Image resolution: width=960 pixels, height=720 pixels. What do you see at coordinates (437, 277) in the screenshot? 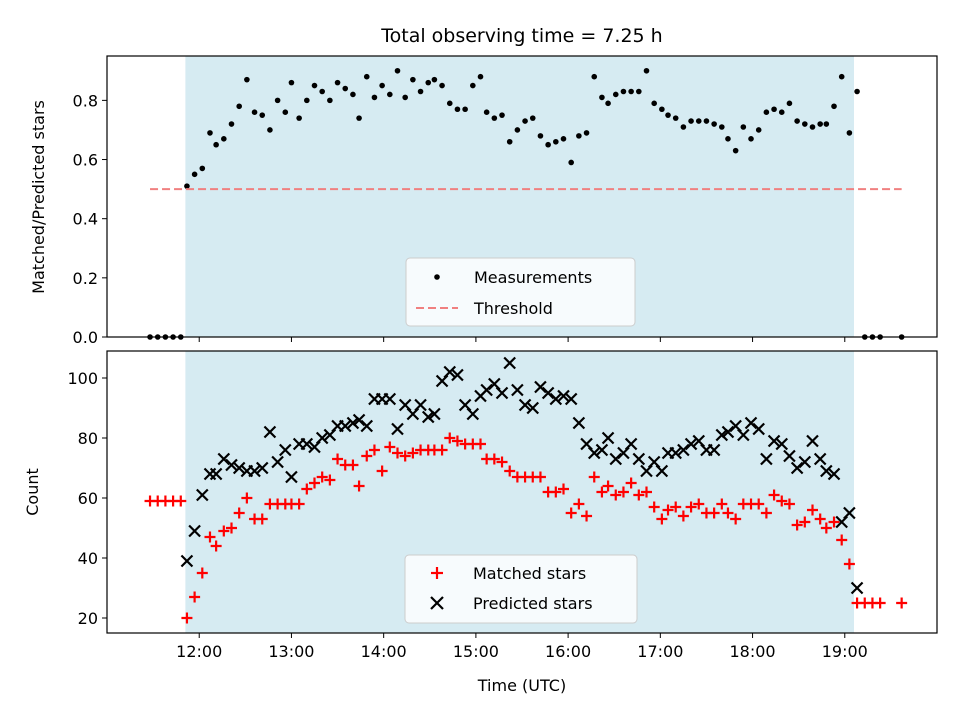
I see `legend-measurements-marker` at bounding box center [437, 277].